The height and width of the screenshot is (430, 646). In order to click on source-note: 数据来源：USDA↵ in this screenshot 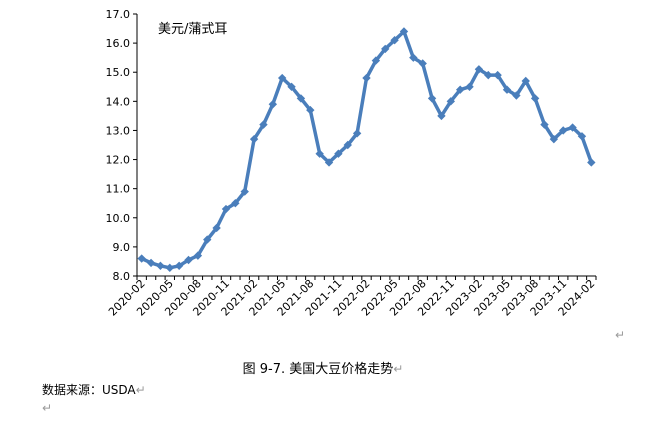, I will do `click(94, 389)`.